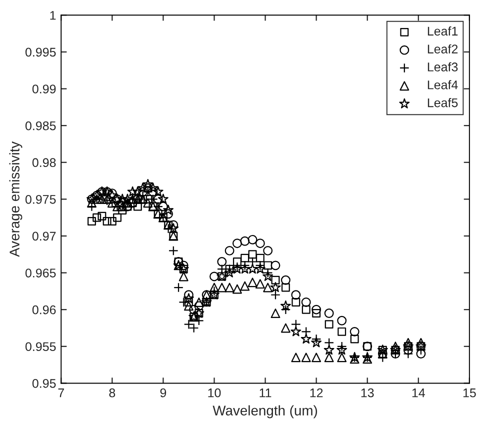 This screenshot has height=433, width=489. What do you see at coordinates (53, 15) in the screenshot?
I see `y-tick-label: 1` at bounding box center [53, 15].